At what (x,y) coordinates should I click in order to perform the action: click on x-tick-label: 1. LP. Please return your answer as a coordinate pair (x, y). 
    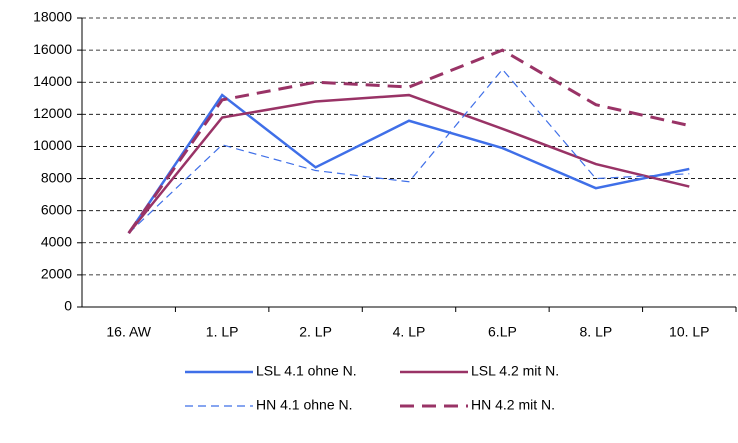
    Looking at the image, I should click on (222, 332).